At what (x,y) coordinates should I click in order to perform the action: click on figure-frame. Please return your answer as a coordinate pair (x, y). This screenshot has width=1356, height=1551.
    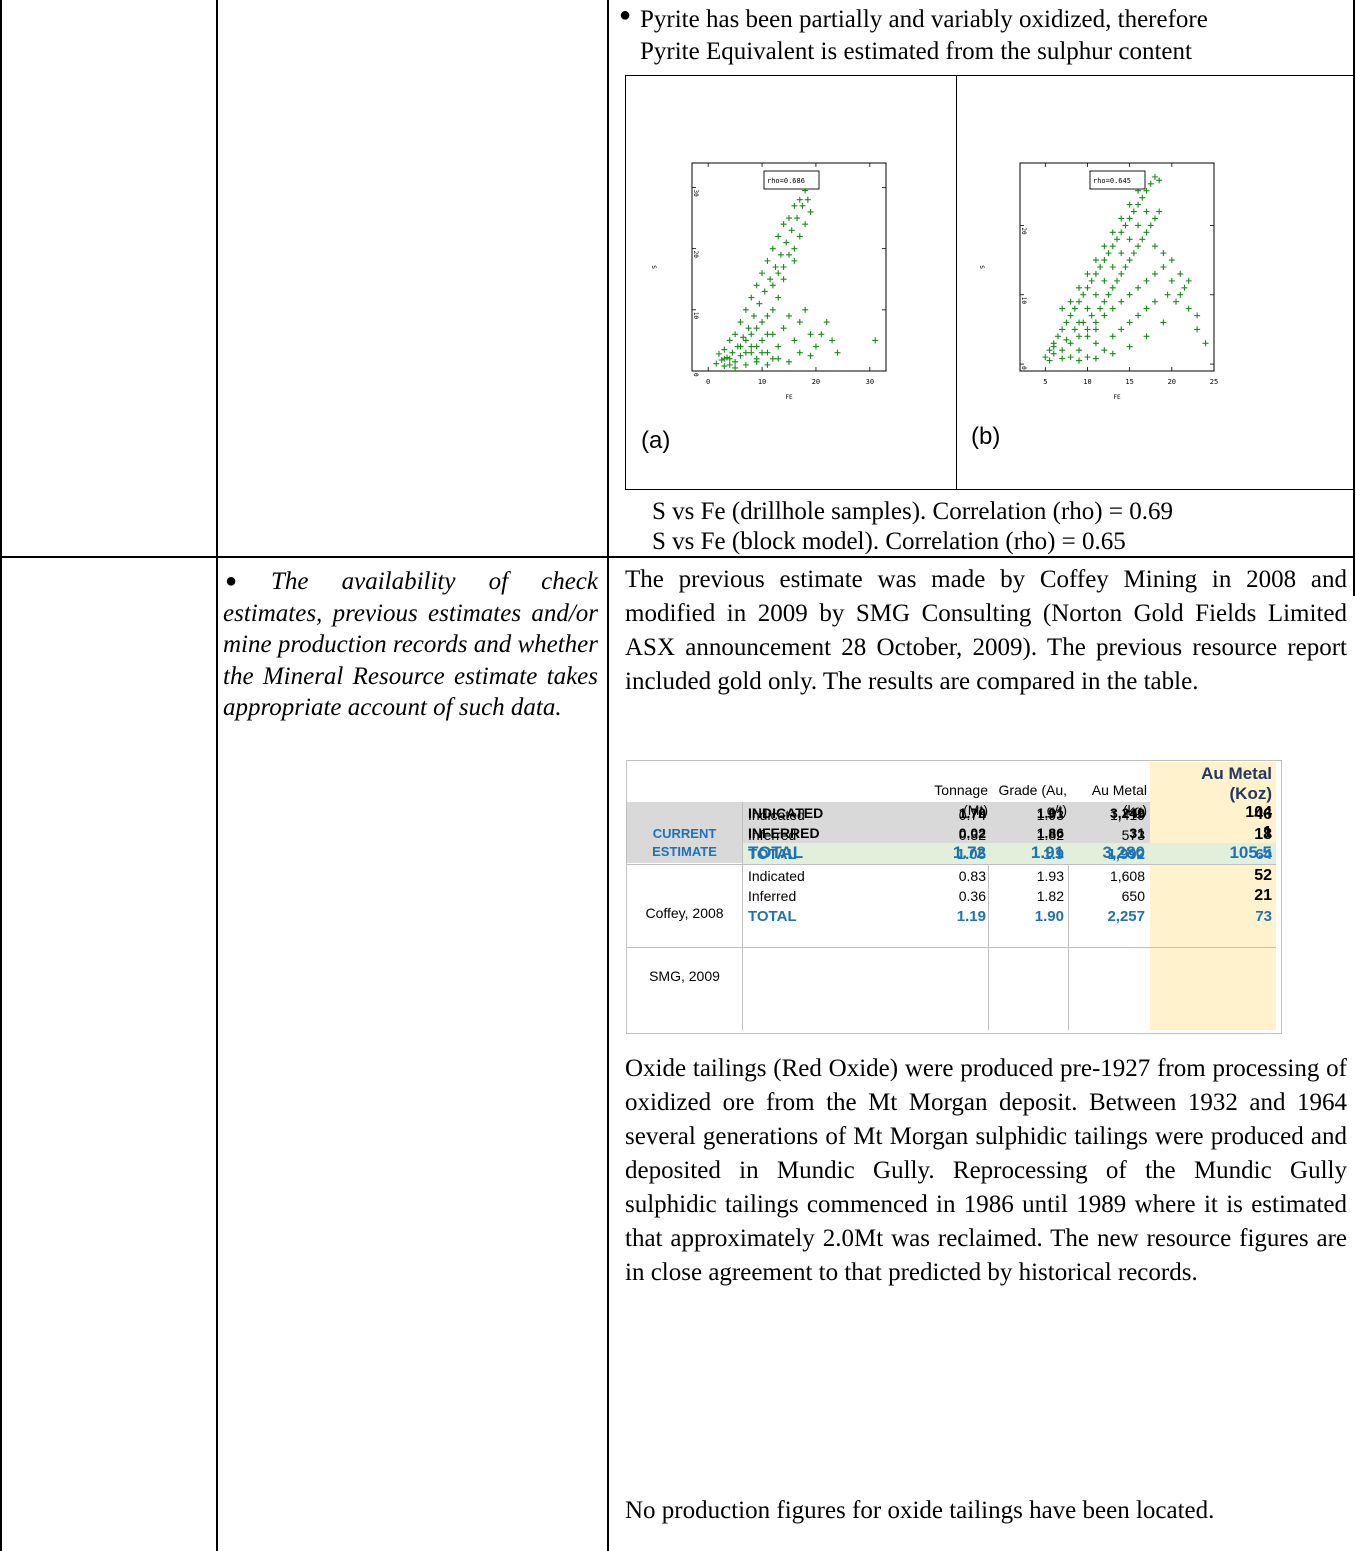
    Looking at the image, I should click on (625, 282).